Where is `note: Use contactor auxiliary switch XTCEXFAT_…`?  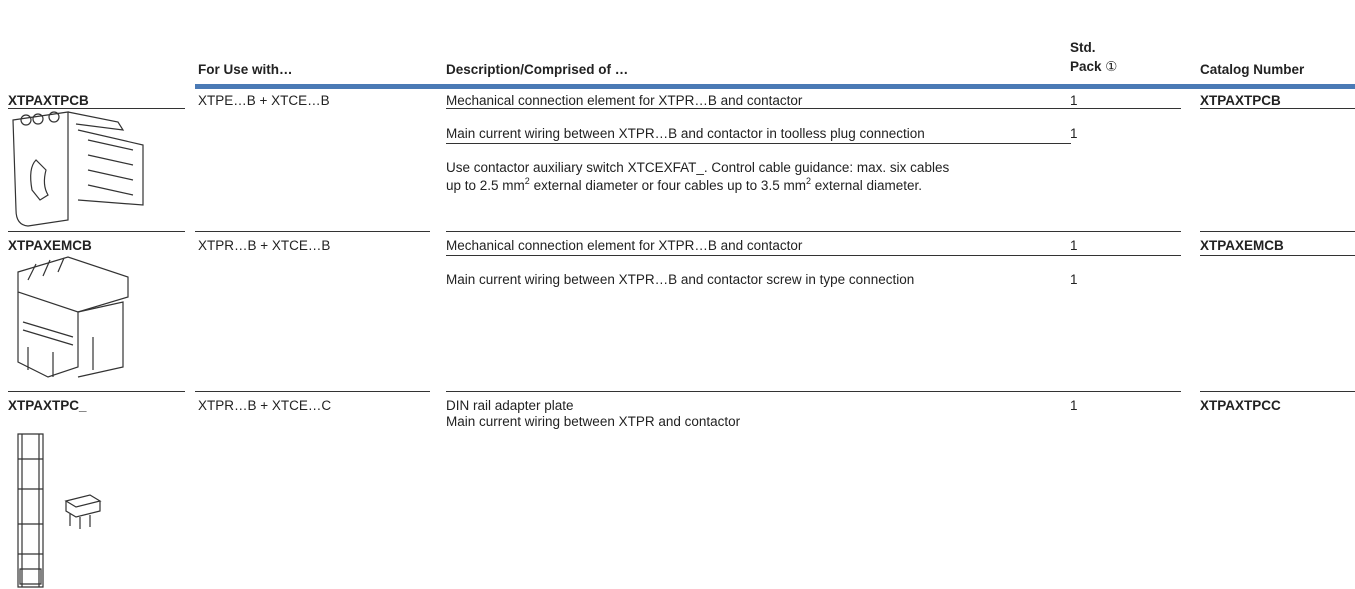
note: Use contactor auxiliary switch XTCEXFAT_… is located at coordinates (698, 167).